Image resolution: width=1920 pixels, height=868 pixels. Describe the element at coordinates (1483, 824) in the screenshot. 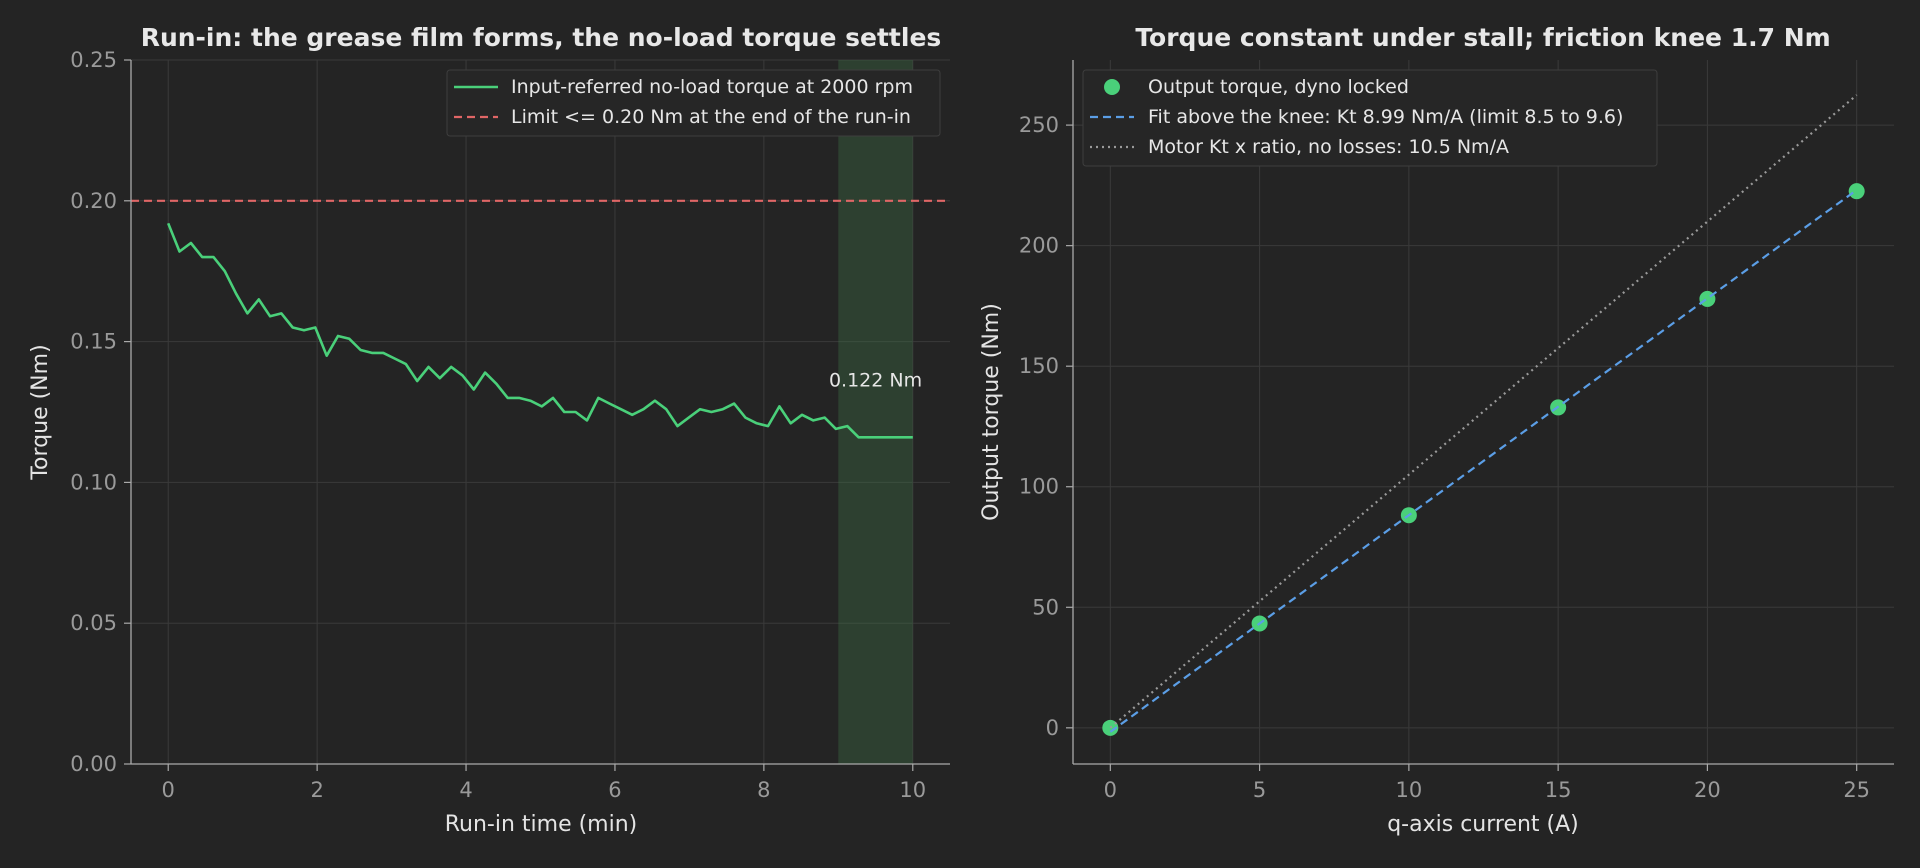

I see `stall-x-axis-label: q-axis current (A)` at that location.